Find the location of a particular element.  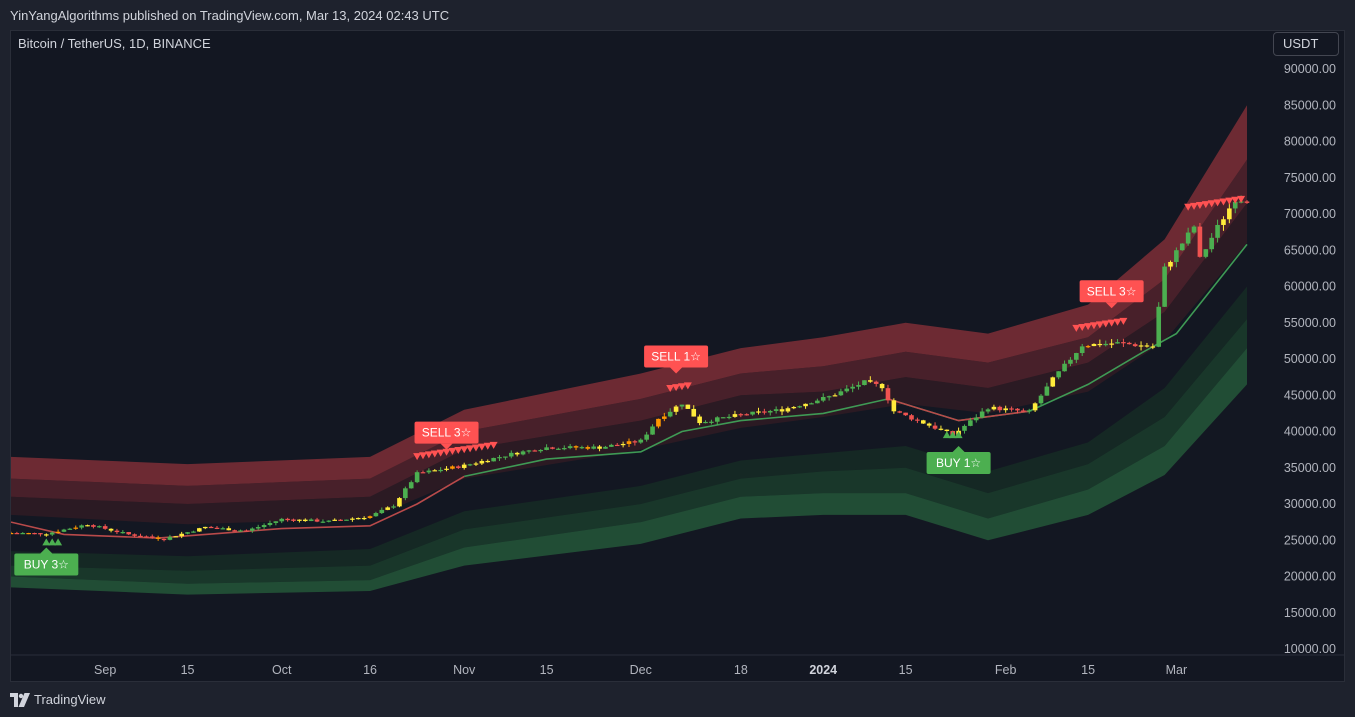

y-tick-label: 60000.00 is located at coordinates (1310, 287).